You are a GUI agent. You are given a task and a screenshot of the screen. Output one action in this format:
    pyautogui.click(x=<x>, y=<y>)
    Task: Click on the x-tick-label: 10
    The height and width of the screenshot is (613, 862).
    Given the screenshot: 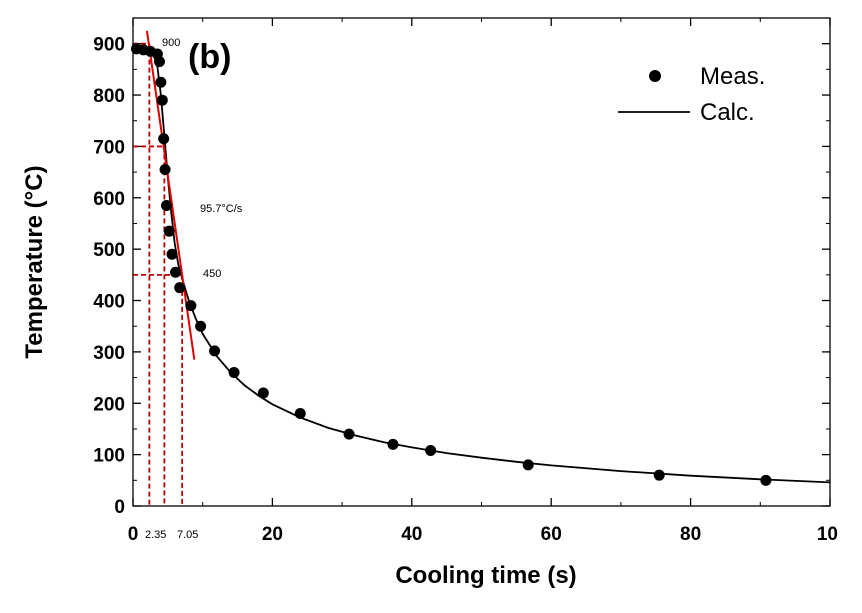 What is the action you would take?
    pyautogui.click(x=827, y=534)
    